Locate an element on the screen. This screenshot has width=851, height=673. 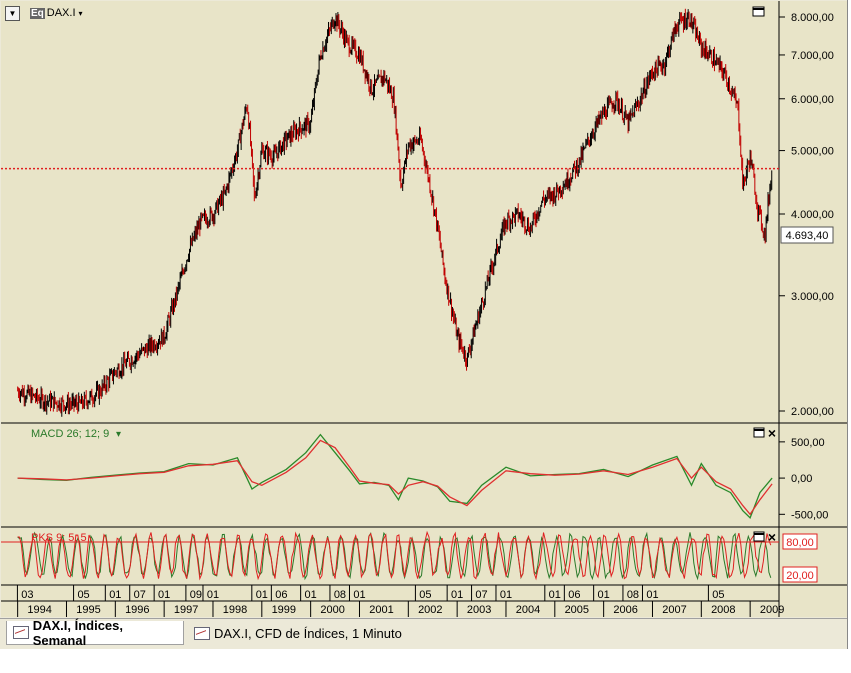
current-price-box is located at coordinates (807, 235).